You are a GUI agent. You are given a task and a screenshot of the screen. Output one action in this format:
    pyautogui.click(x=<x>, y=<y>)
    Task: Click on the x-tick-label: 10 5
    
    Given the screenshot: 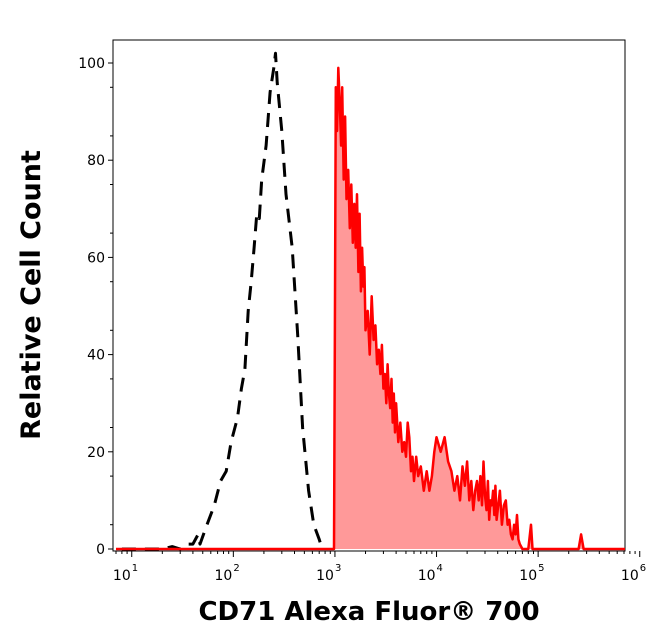 What is the action you would take?
    pyautogui.click(x=531, y=573)
    